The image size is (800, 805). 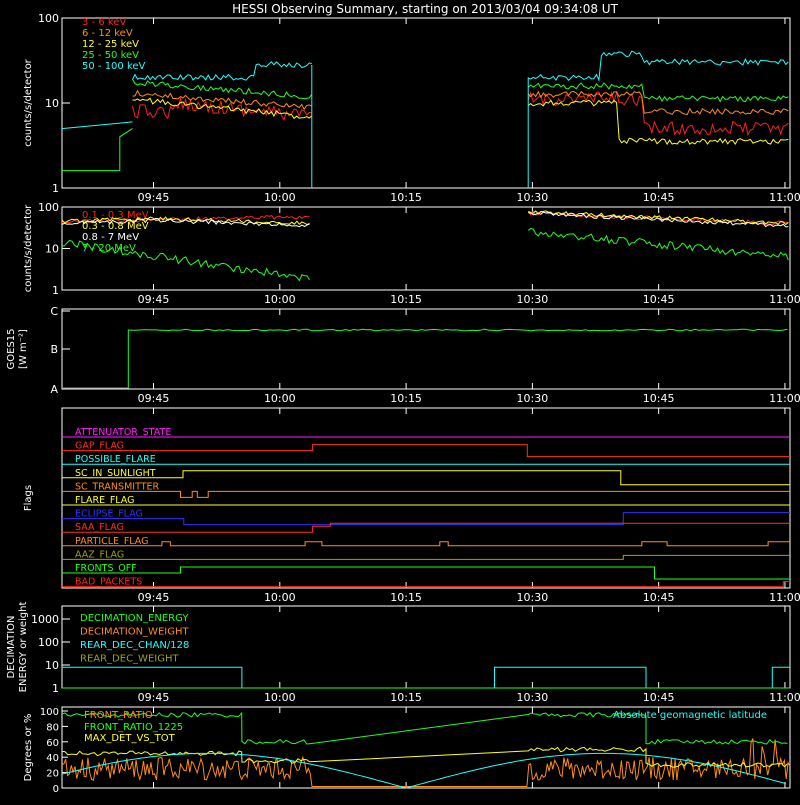 I want to click on lc-high-ytick-label-1: 10, so click(x=52, y=249).